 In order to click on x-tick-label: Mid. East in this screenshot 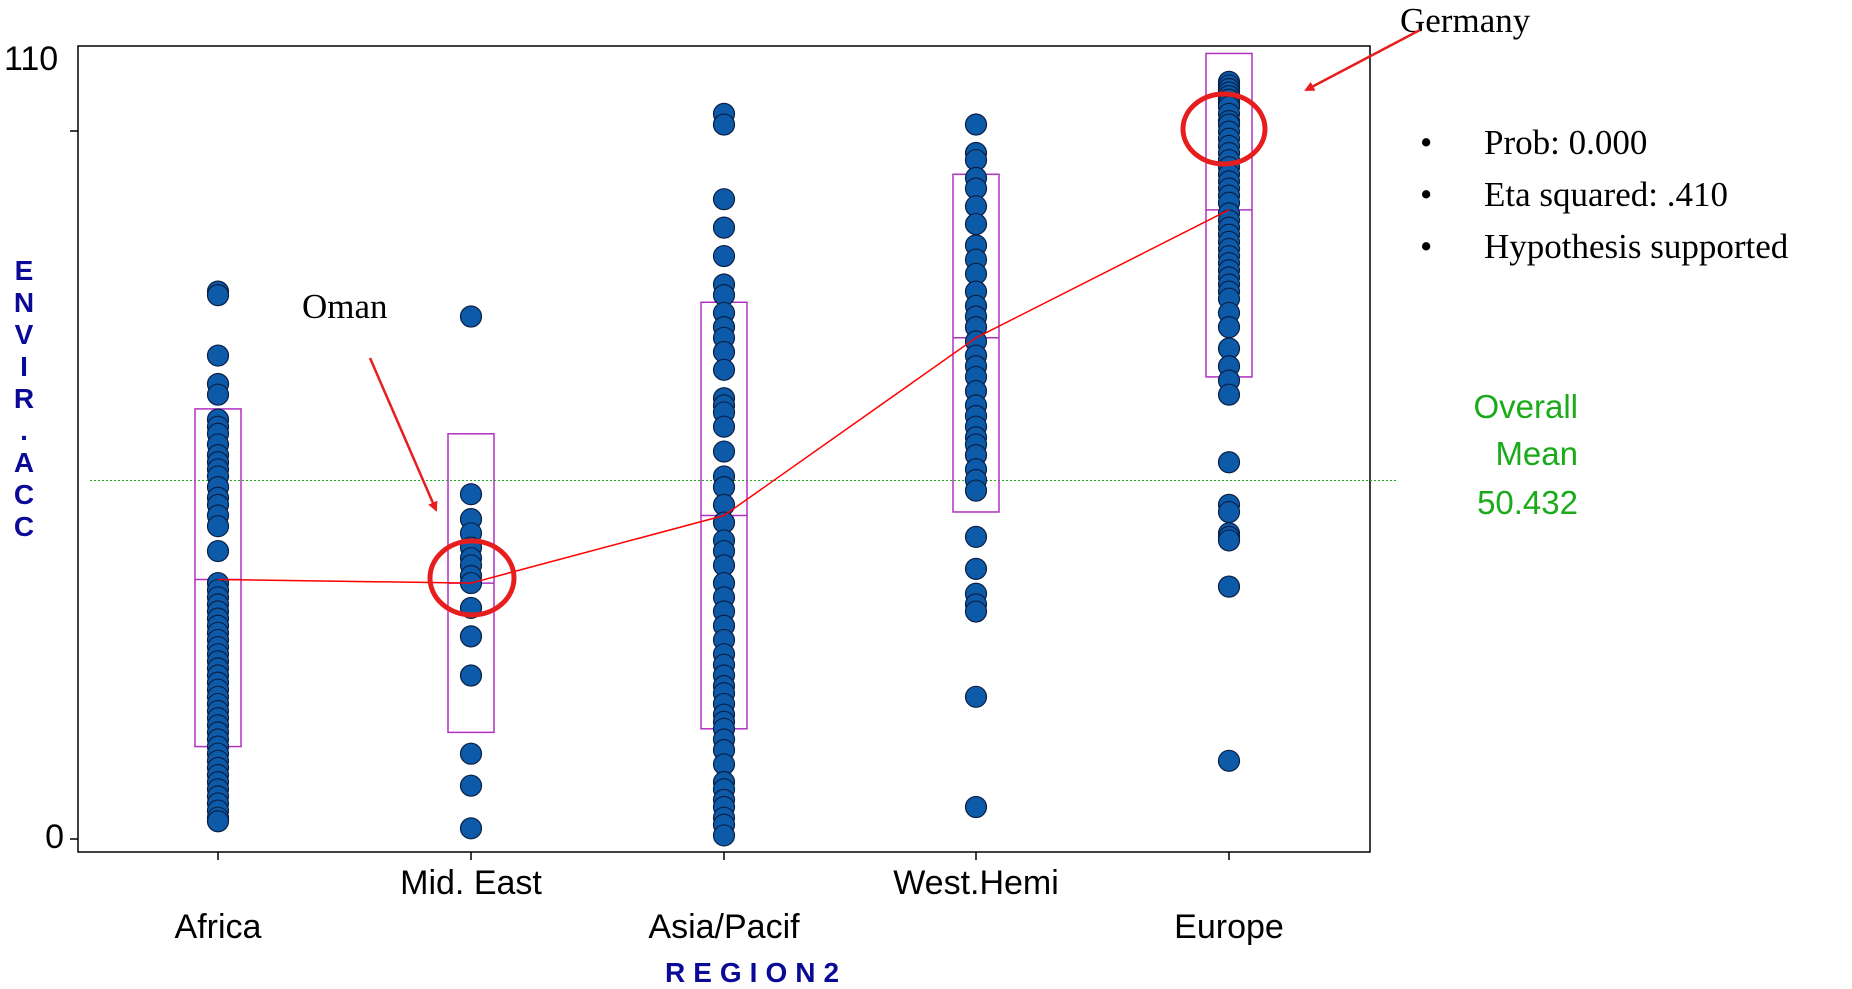, I will do `click(471, 883)`.